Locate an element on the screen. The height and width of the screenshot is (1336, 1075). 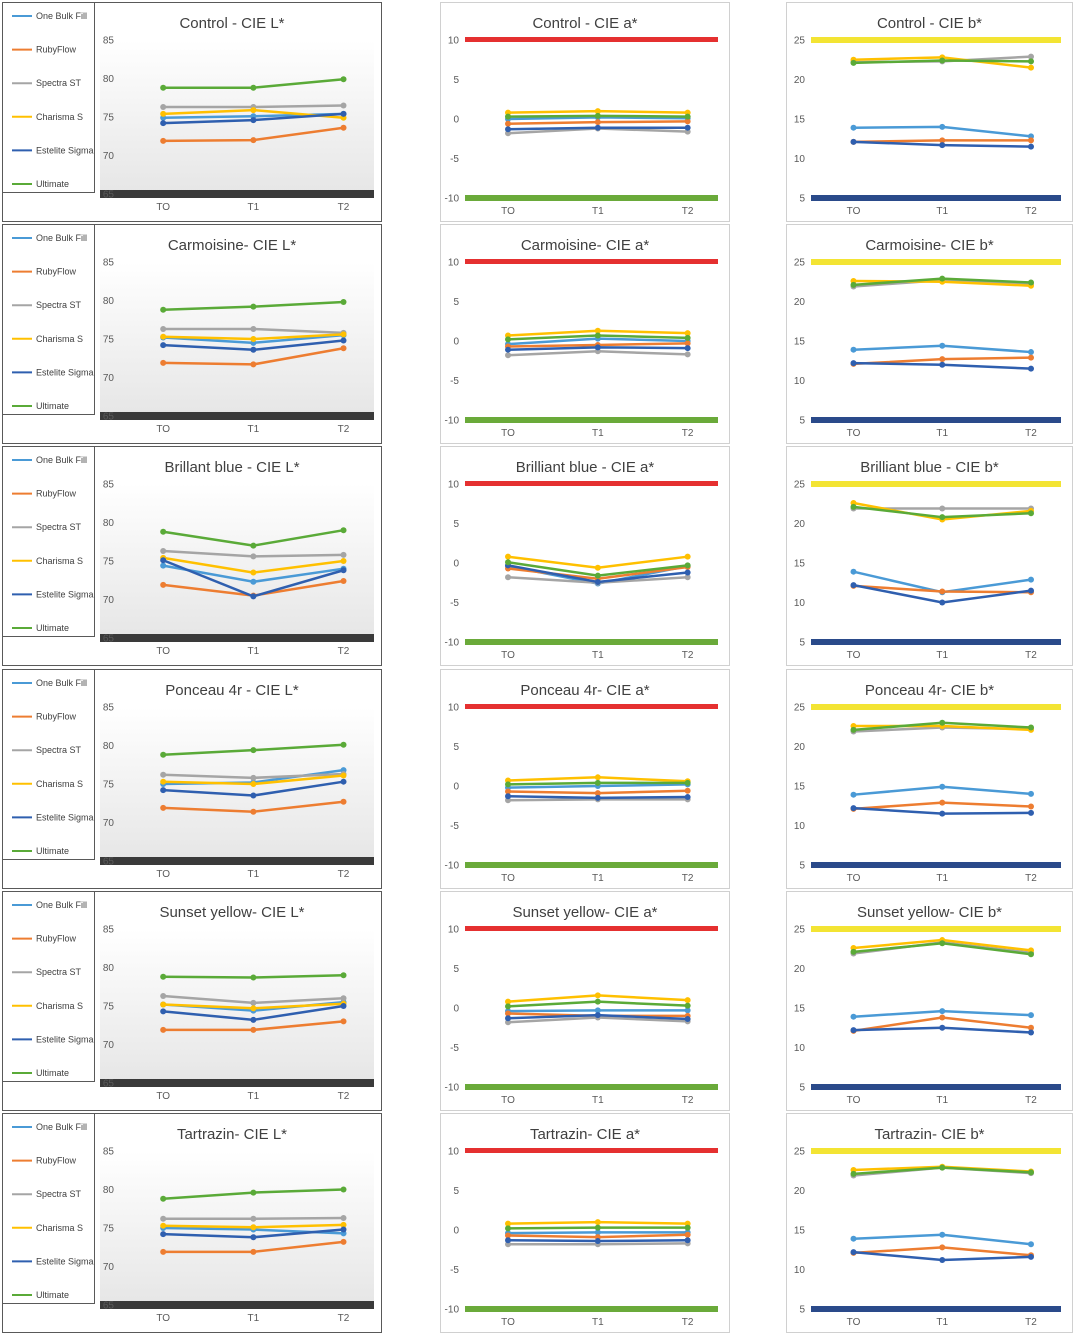
axis-band is located at coordinates (237, 416).